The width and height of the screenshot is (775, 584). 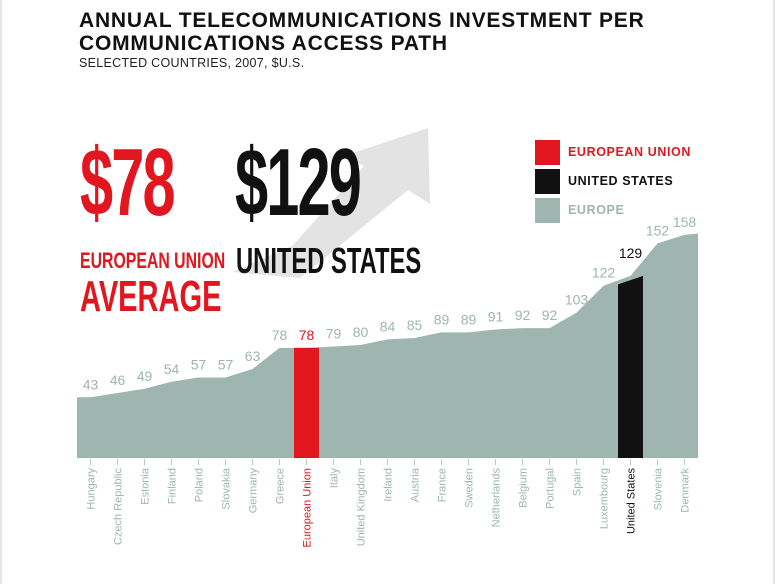 What do you see at coordinates (173, 486) in the screenshot?
I see `category-label: Finland` at bounding box center [173, 486].